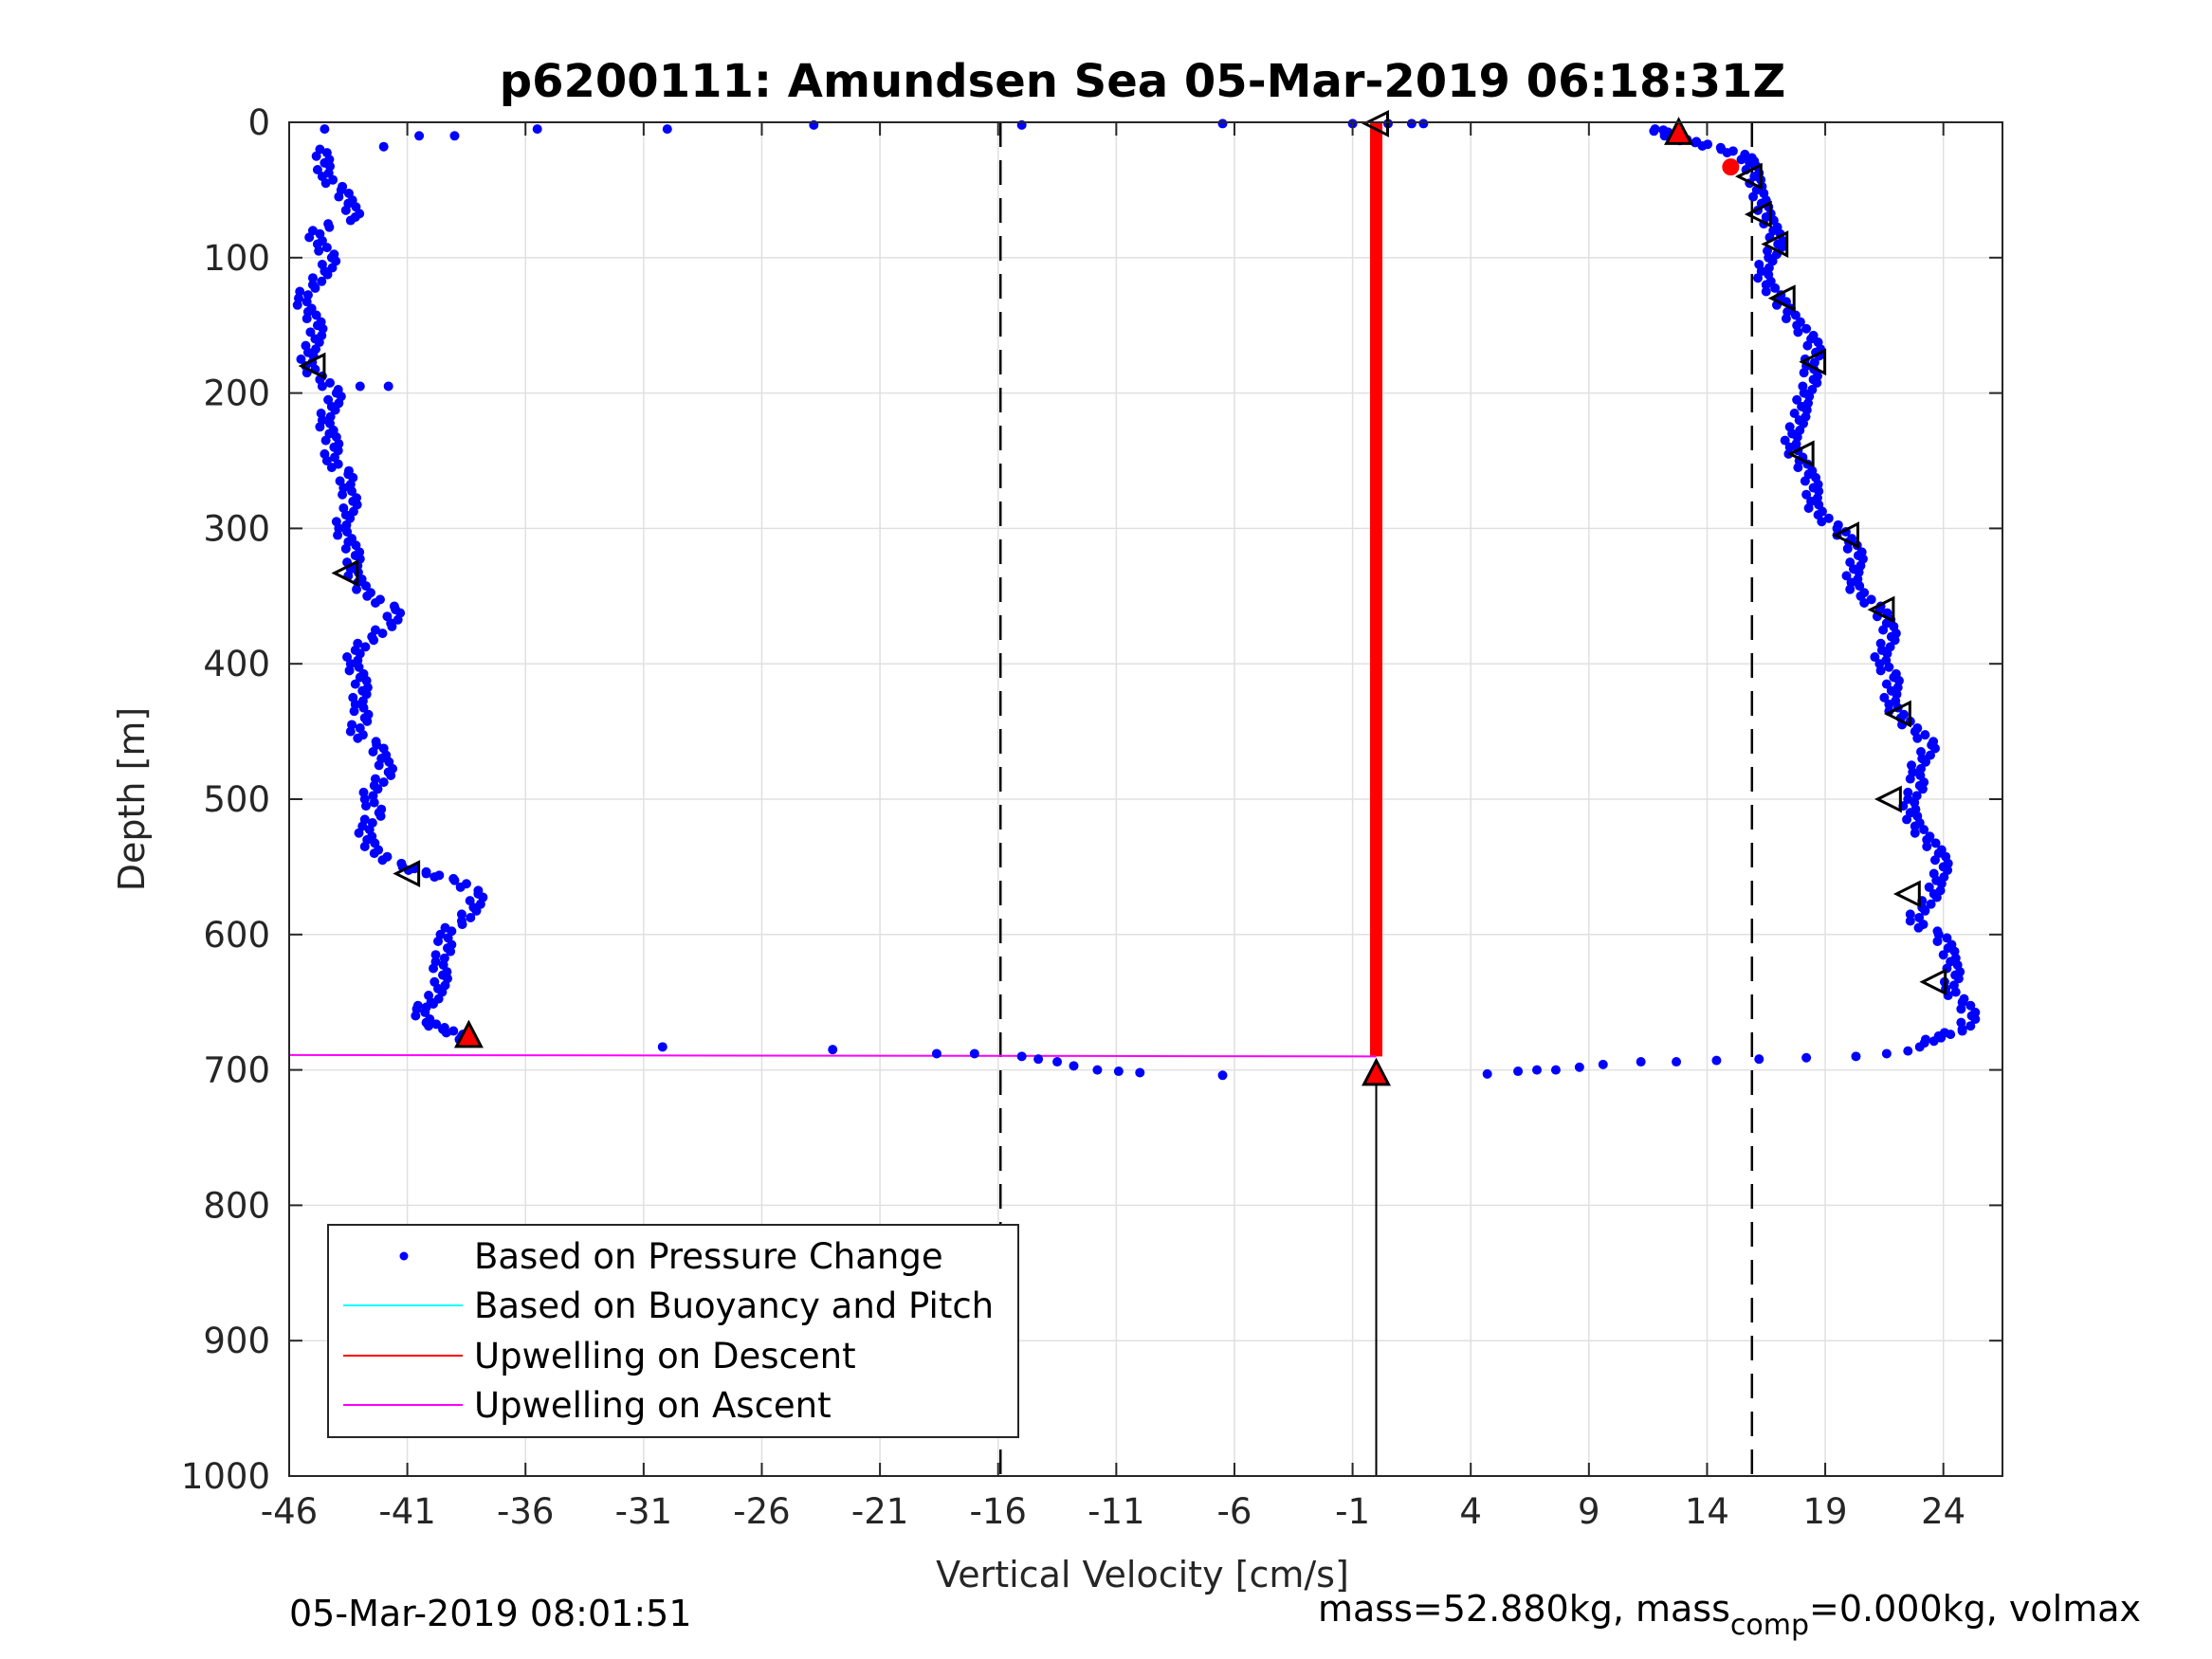 Image resolution: width=2212 pixels, height=1659 pixels. What do you see at coordinates (132, 799) in the screenshot?
I see `y-axis-title: Depth [m]` at bounding box center [132, 799].